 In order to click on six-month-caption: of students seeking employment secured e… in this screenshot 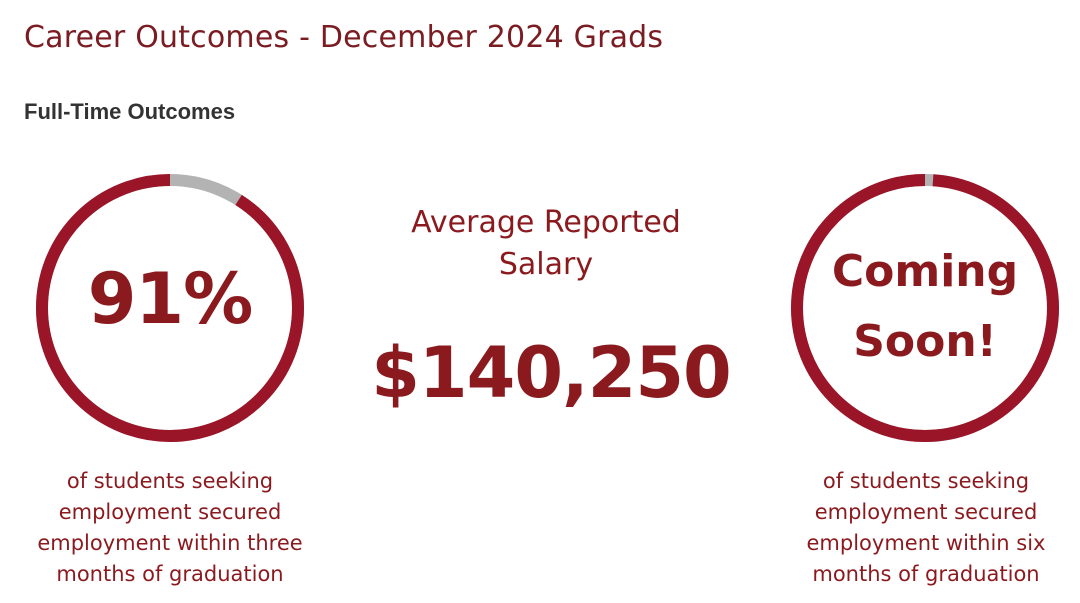, I will do `click(926, 528)`.